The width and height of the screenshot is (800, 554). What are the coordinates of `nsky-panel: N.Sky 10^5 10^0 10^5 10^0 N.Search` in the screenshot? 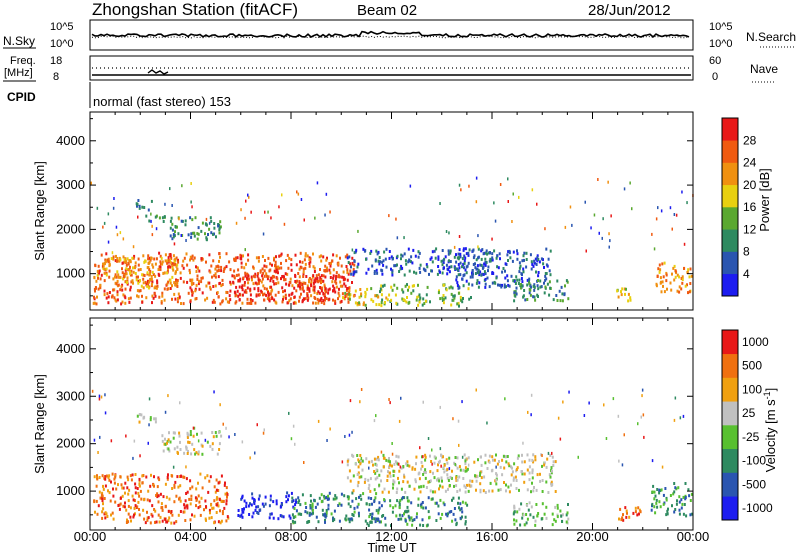 It's located at (399, 35).